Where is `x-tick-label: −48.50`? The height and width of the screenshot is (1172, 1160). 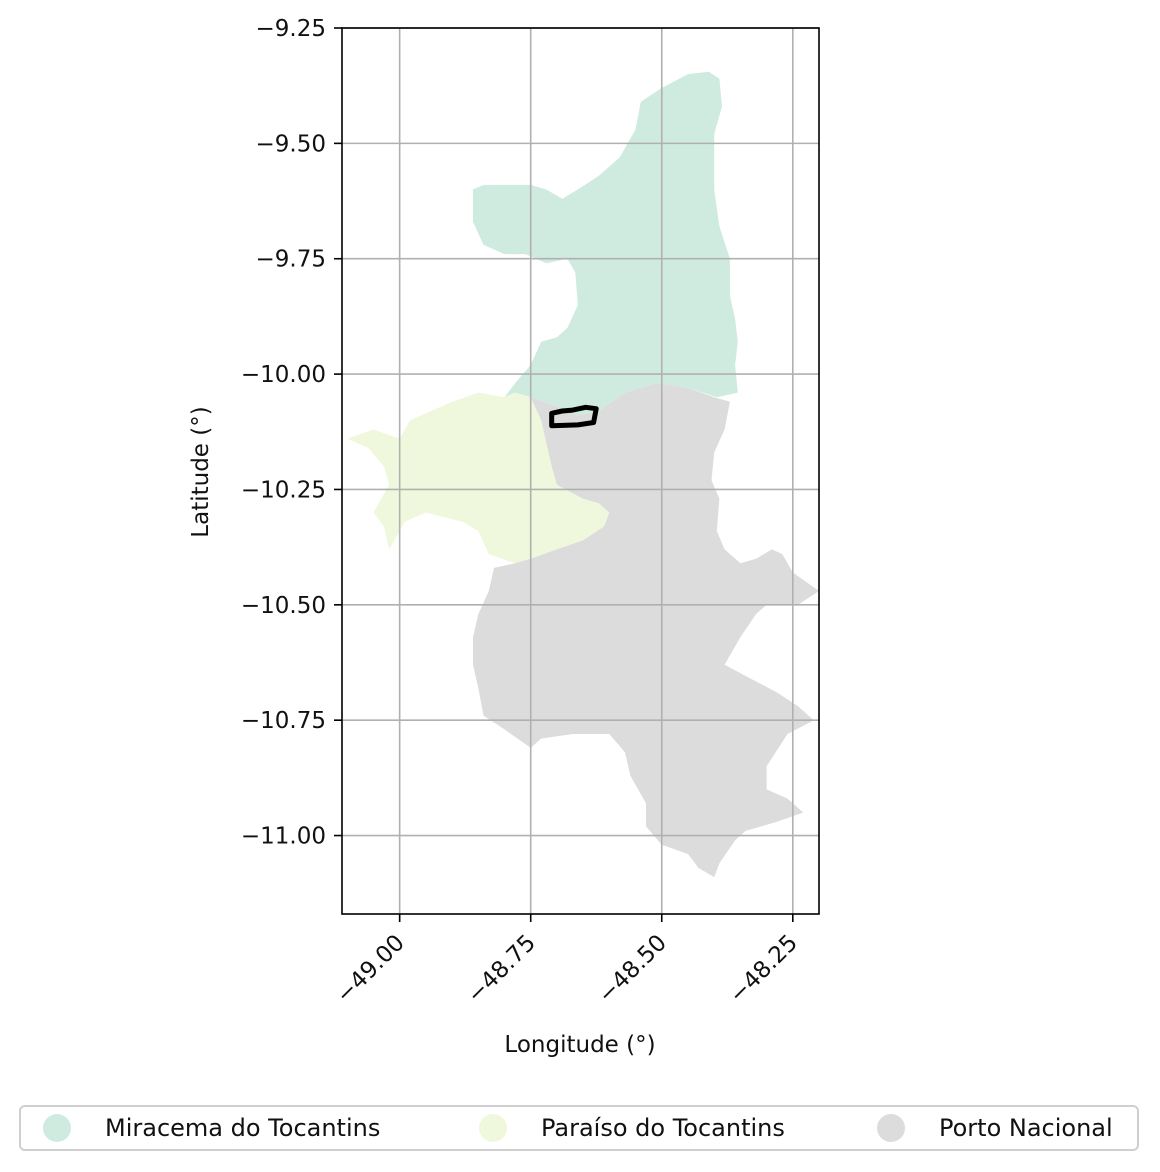 x-tick-label: −48.50 is located at coordinates (632, 969).